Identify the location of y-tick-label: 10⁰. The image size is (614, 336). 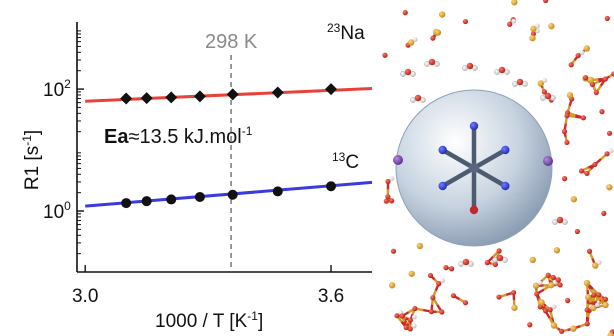
(57, 211).